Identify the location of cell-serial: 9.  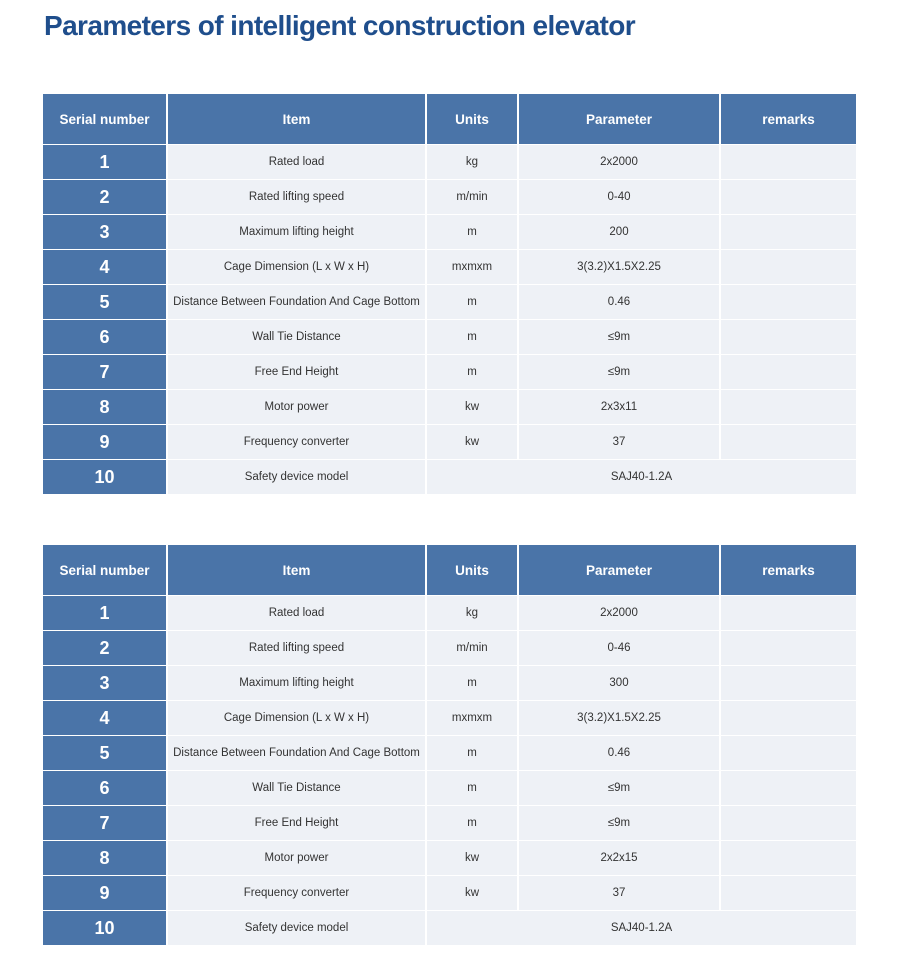
(104, 442).